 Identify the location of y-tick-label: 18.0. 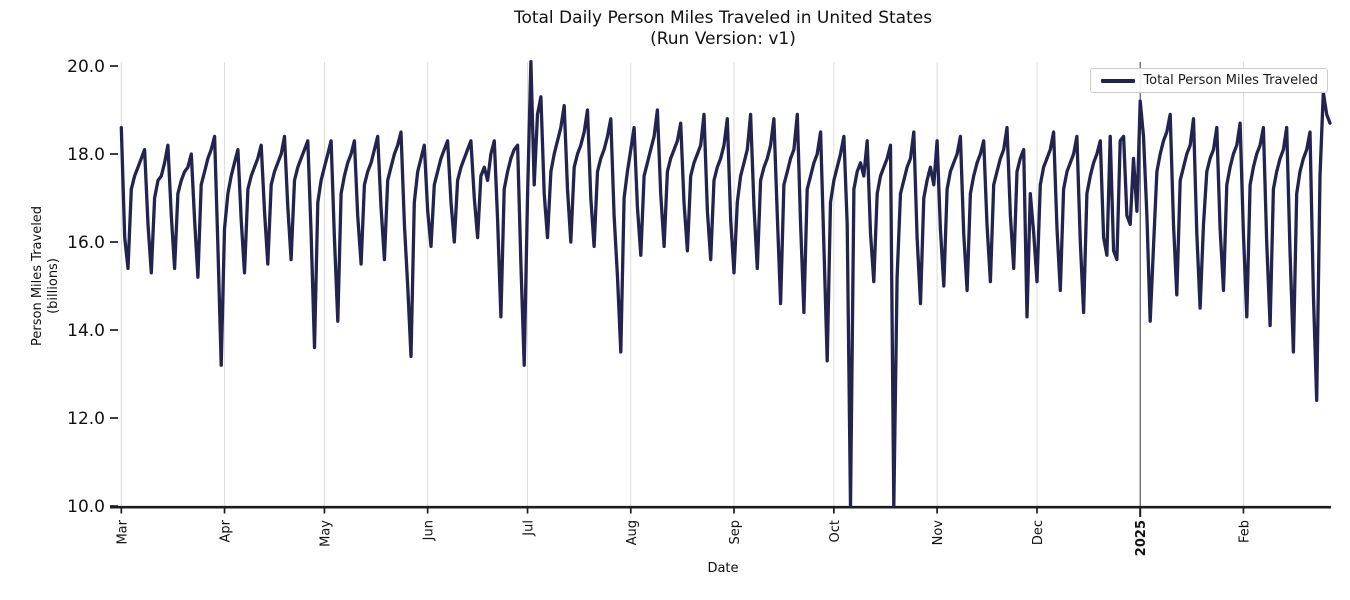
(86, 155).